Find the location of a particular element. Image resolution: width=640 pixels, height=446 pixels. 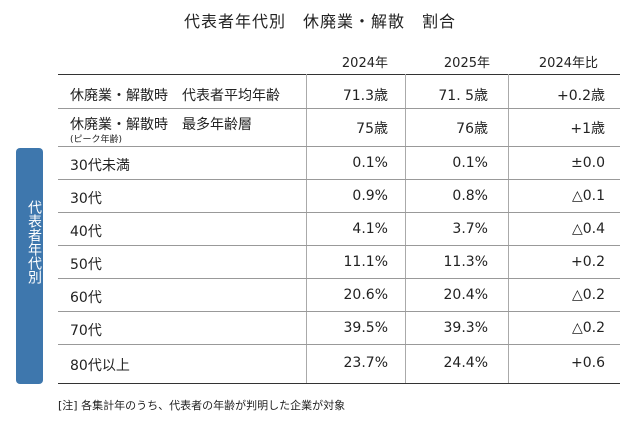

column-header-2025: 2025年 is located at coordinates (466, 63).